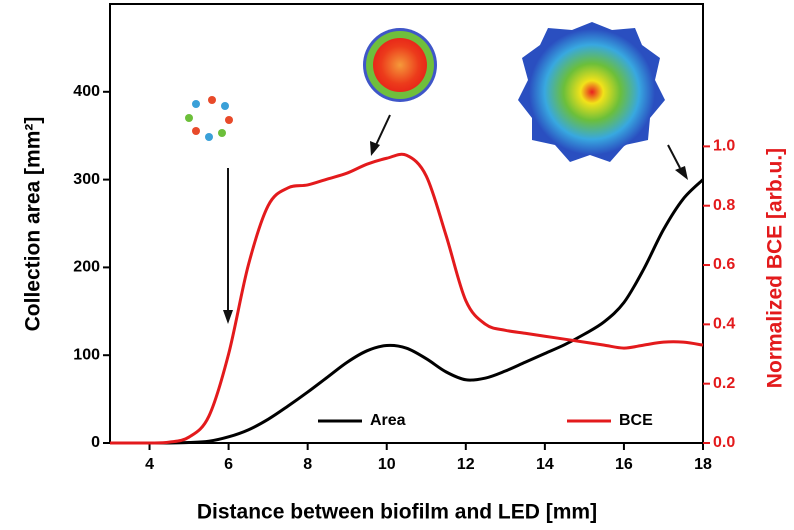 Image resolution: width=794 pixels, height=530 pixels. I want to click on y2-tick-label: 0.8, so click(724, 205).